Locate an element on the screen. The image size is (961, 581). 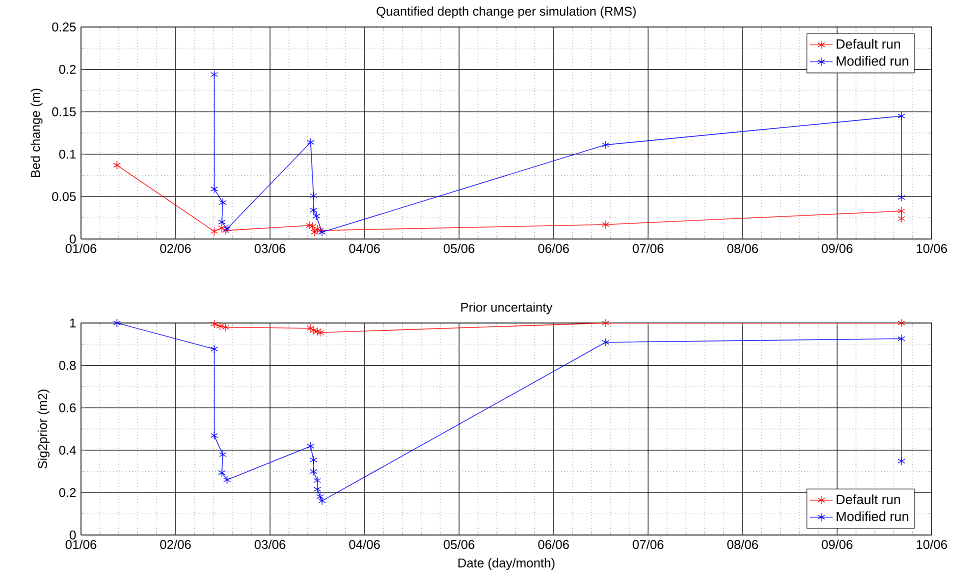
chart-title: Quantified depth change per simulation (RMS) is located at coordinates (506, 12).